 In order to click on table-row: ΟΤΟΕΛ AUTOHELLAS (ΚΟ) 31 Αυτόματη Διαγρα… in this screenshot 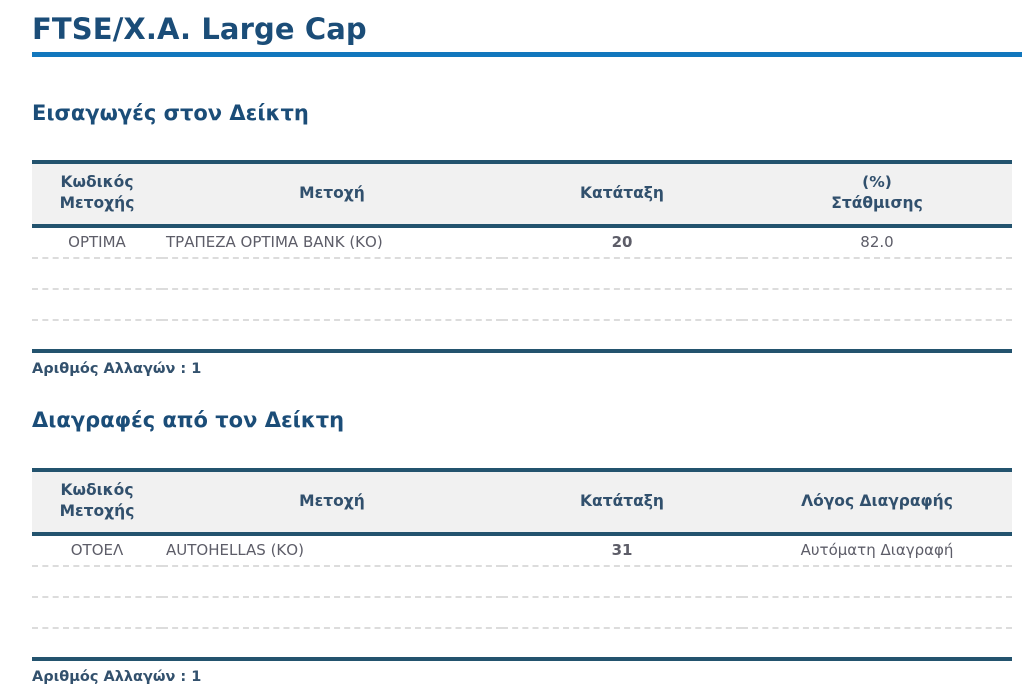, I will do `click(522, 550)`.